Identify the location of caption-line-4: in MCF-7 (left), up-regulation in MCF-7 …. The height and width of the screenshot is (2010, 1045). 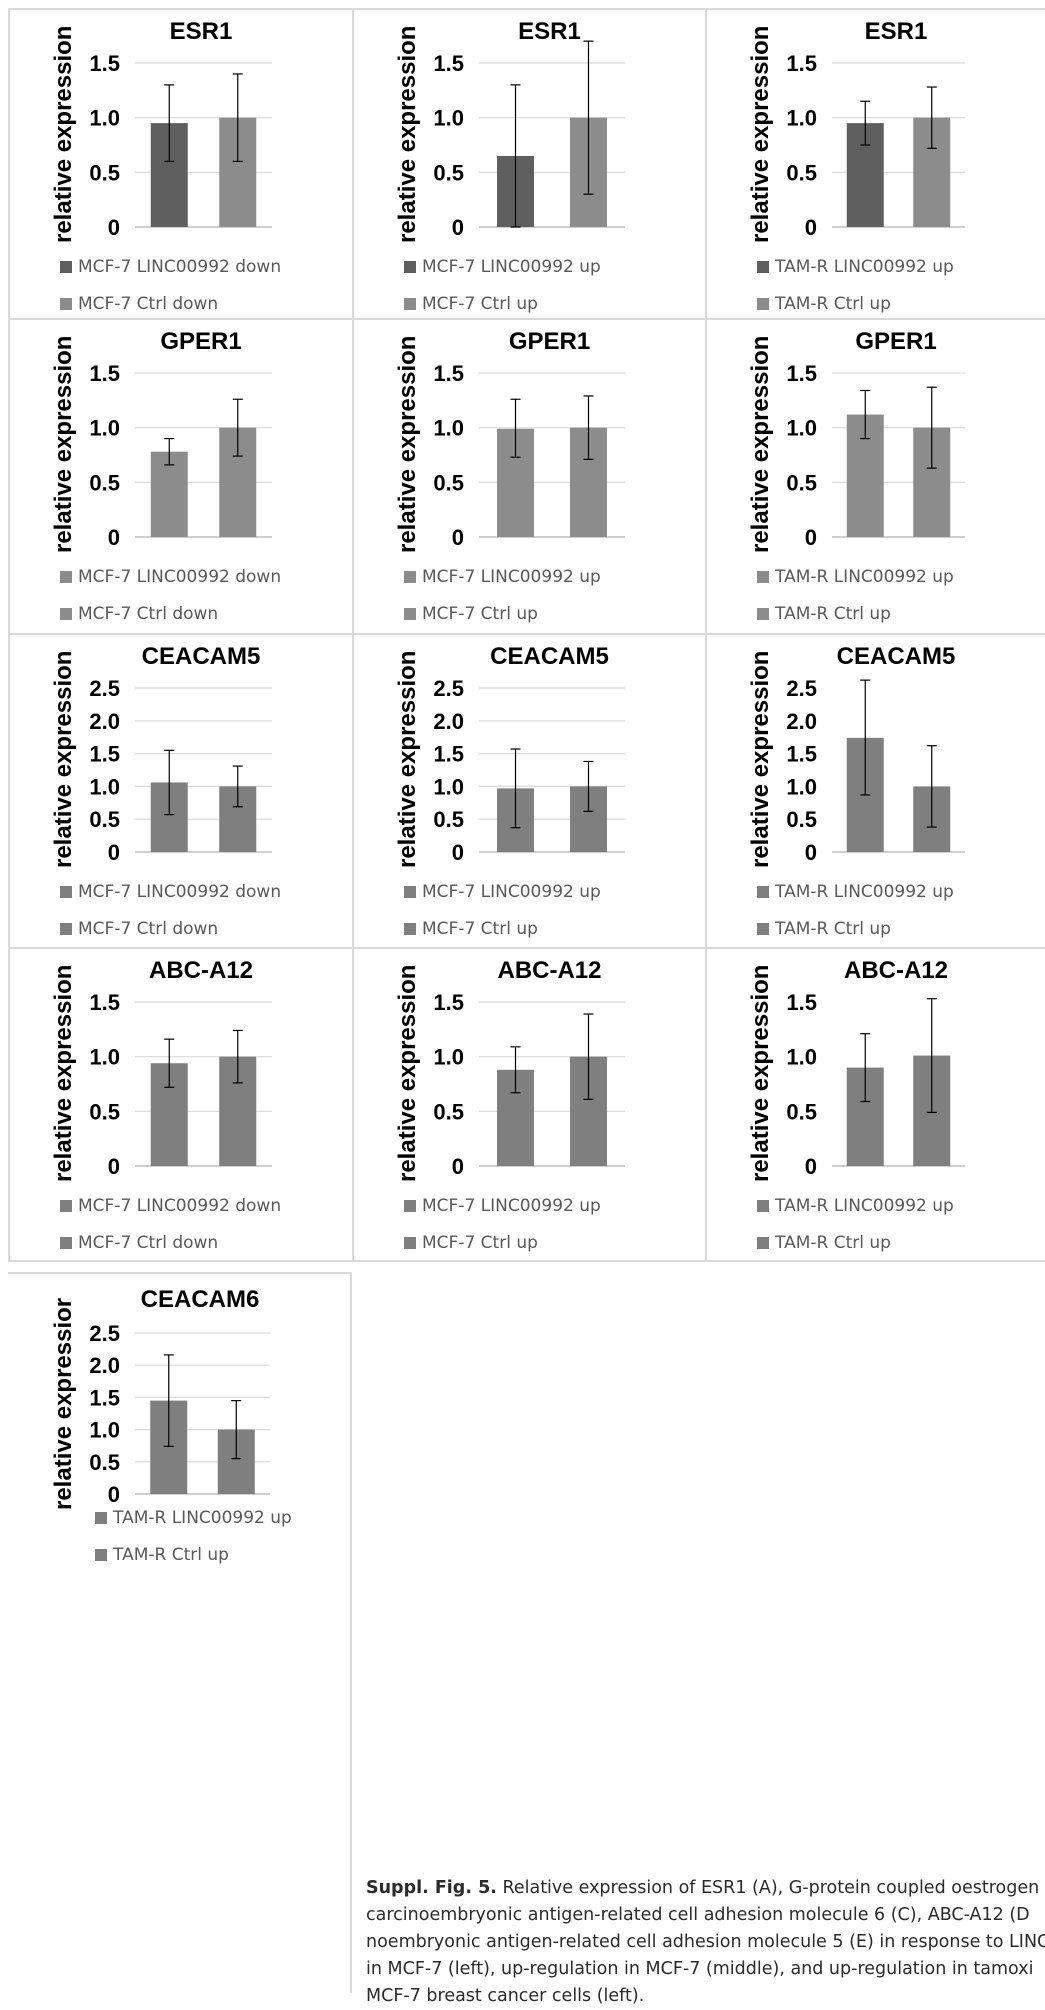
(700, 1969).